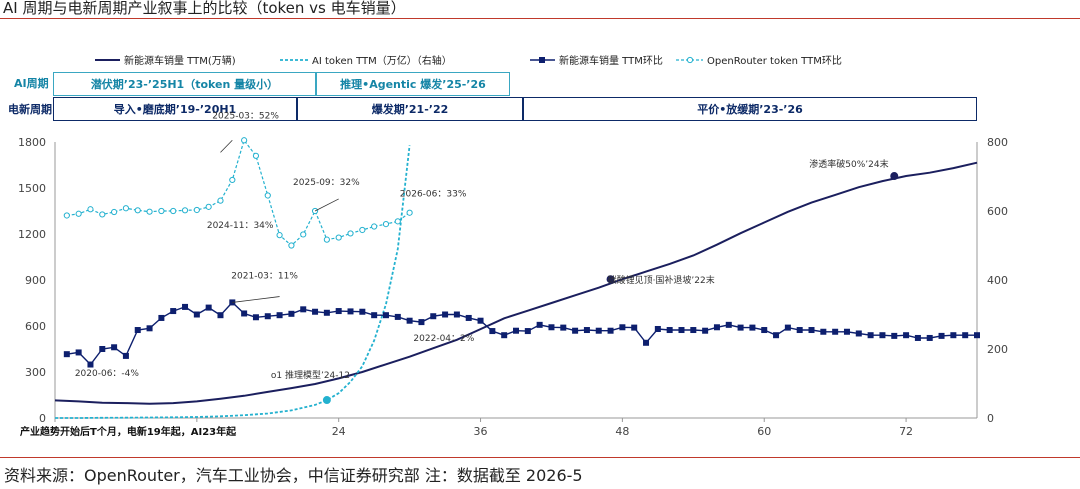 This screenshot has height=489, width=1080. I want to click on y-right-tick-label: 400, so click(997, 280).